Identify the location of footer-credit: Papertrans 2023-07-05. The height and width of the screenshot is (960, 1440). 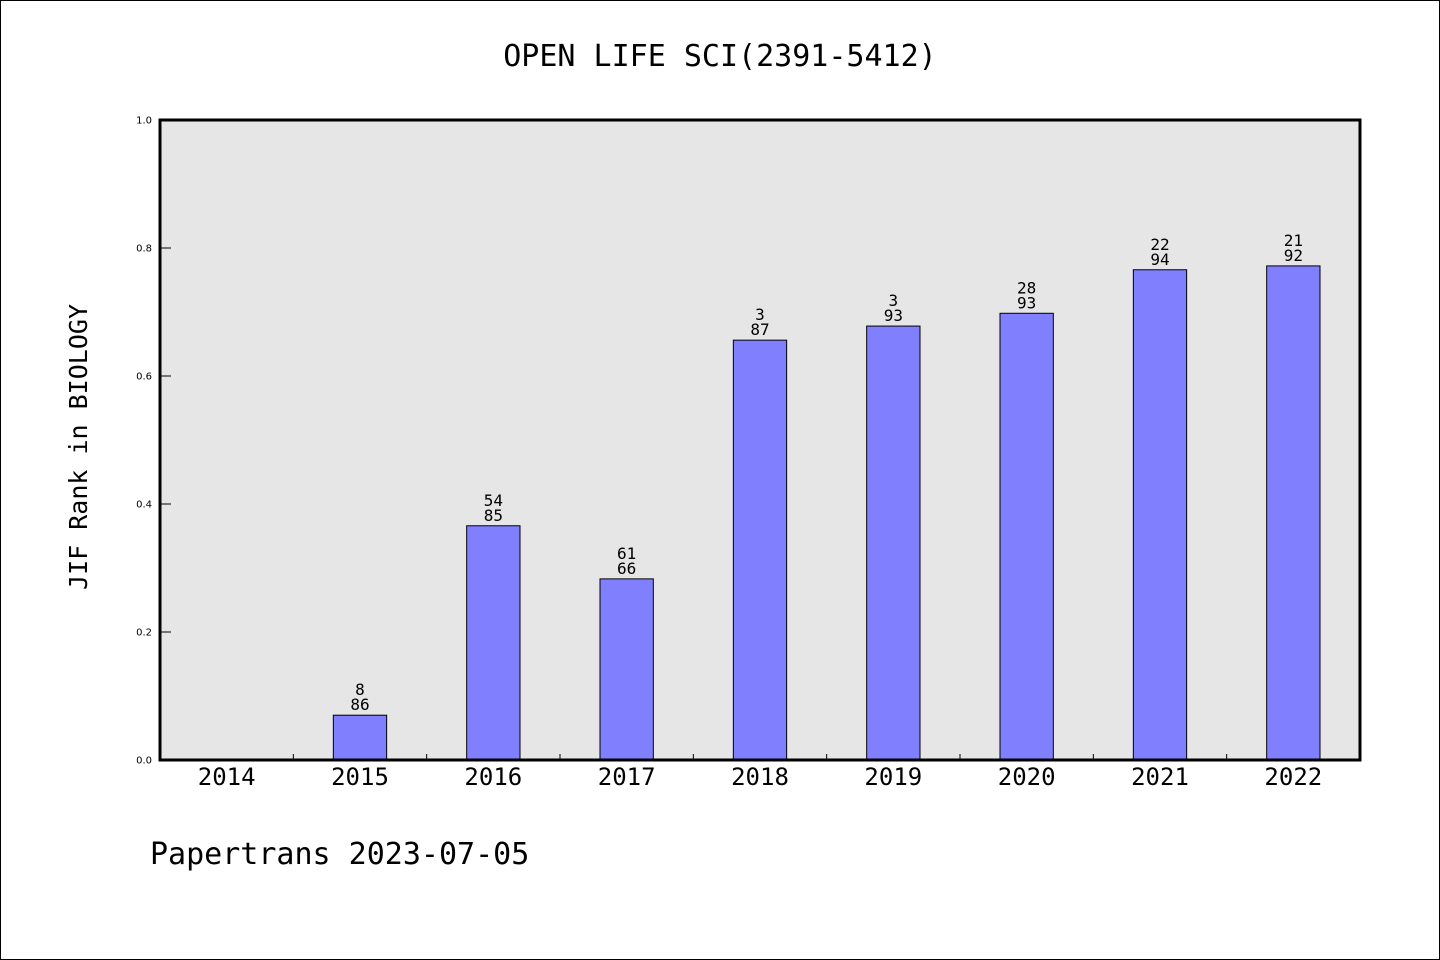
(339, 854).